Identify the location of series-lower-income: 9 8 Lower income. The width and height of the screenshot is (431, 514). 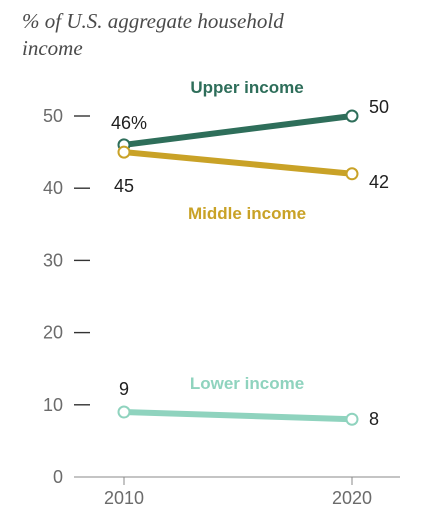
(248, 401).